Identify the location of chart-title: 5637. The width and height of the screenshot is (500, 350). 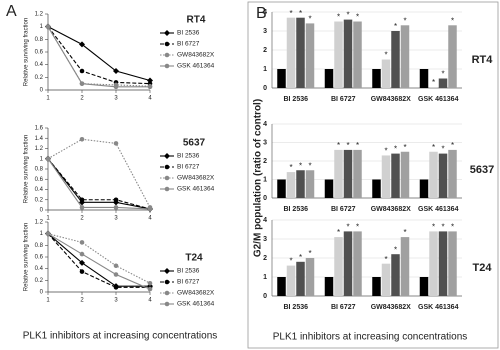
(194, 143).